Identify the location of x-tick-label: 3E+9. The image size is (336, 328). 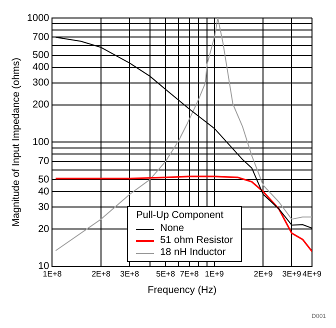
(292, 273).